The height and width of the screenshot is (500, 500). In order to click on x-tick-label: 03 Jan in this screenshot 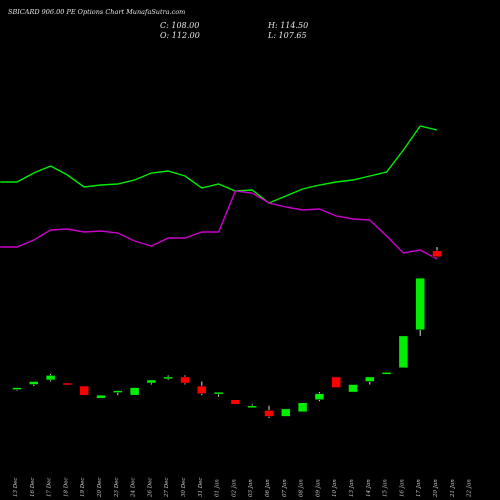, I will do `click(251, 488)`.